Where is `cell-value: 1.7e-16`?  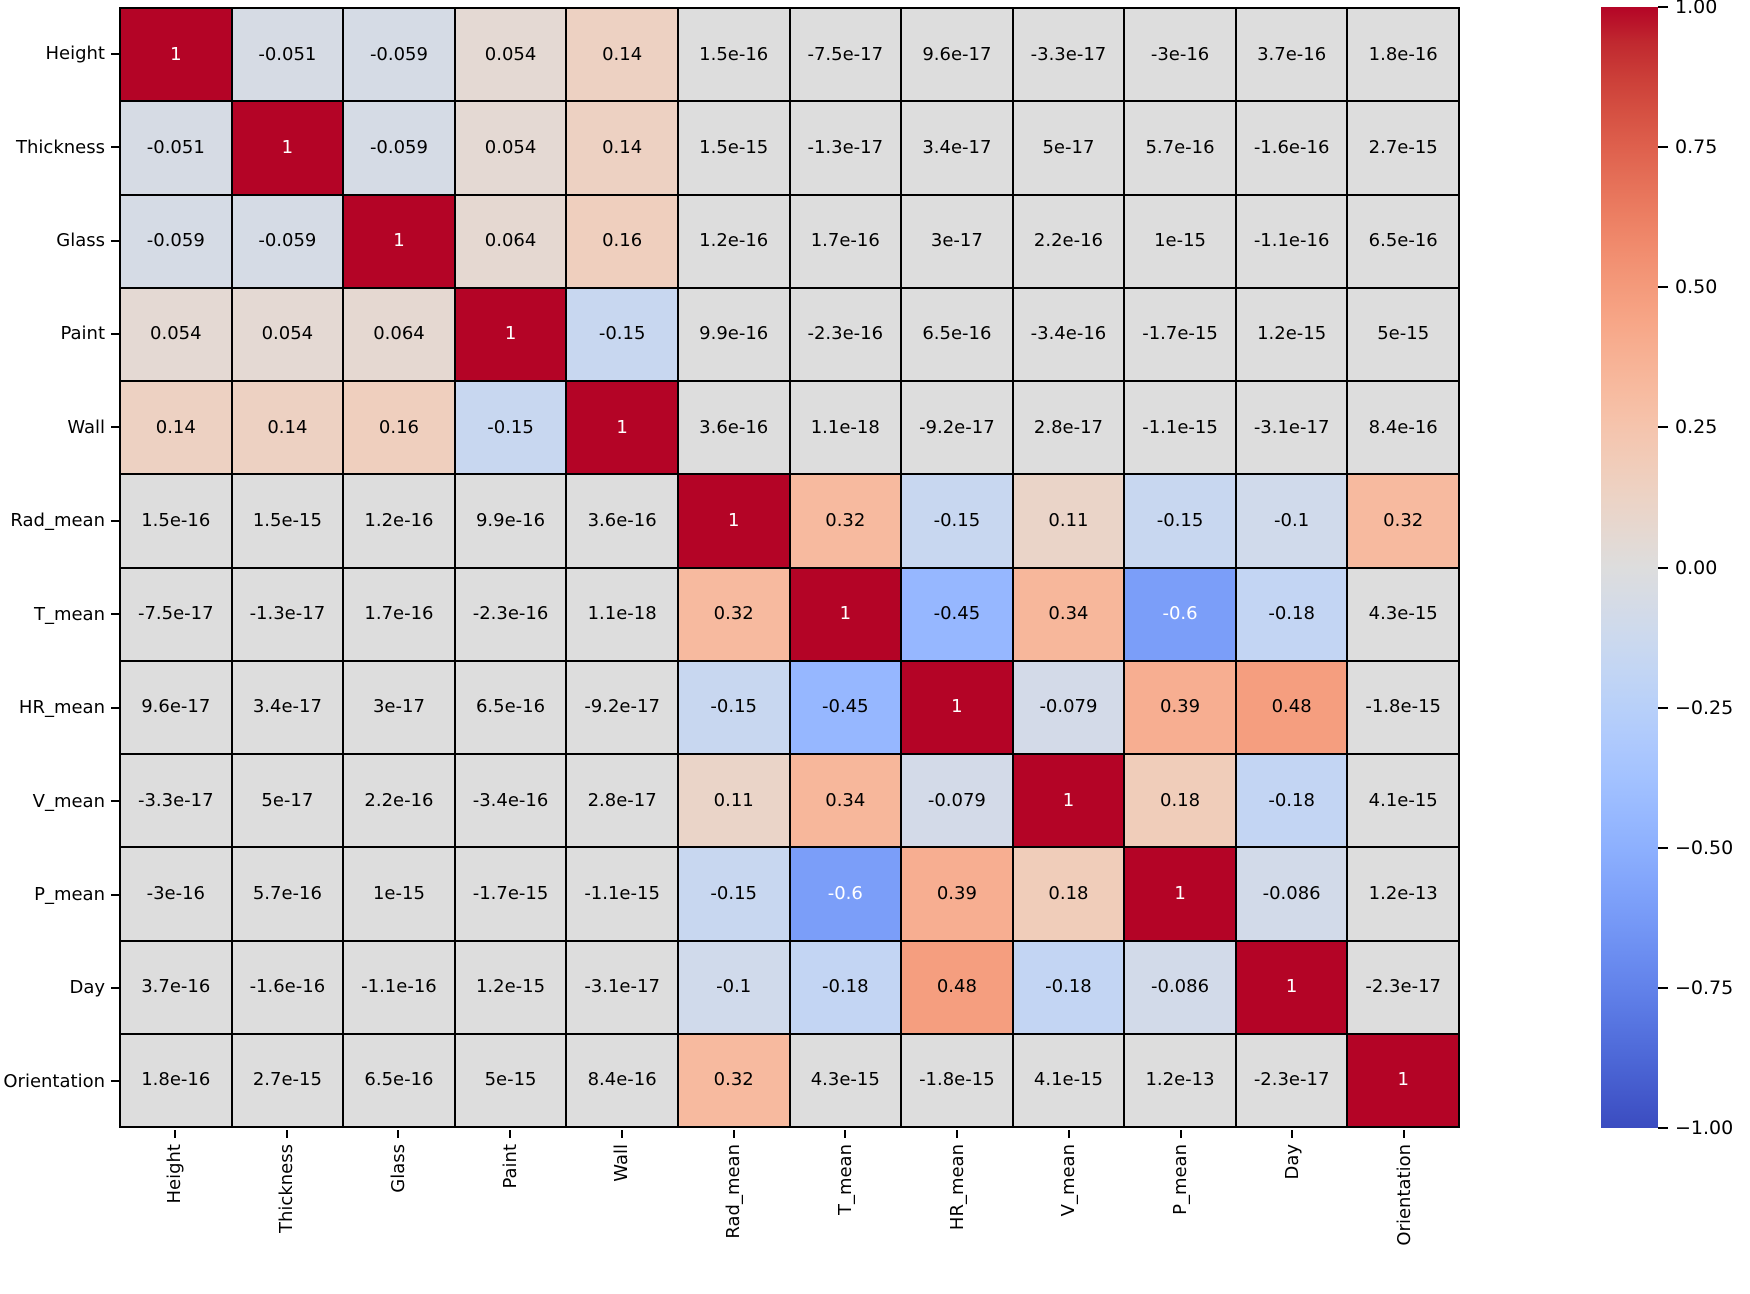
cell-value: 1.7e-16 is located at coordinates (399, 614).